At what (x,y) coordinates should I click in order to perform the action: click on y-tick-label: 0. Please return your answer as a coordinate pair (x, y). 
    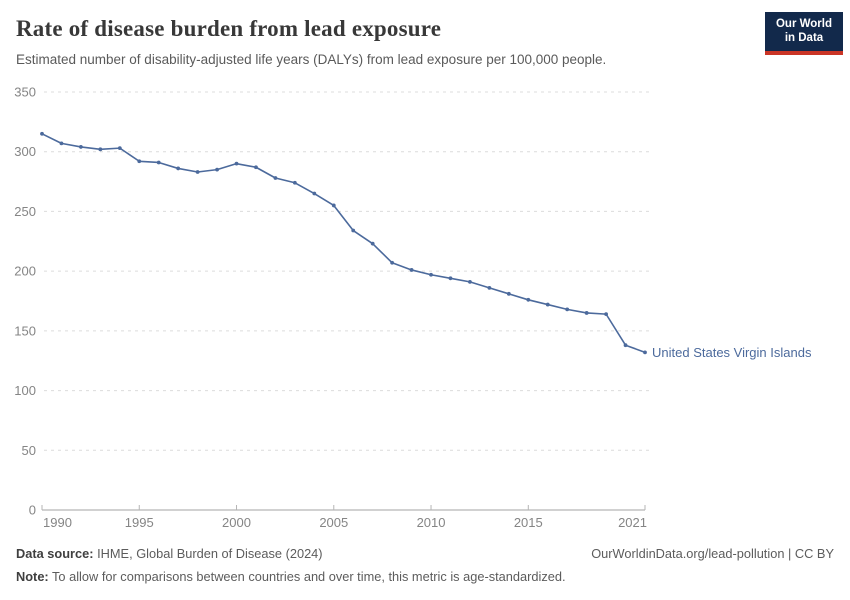
    Looking at the image, I should click on (32, 510).